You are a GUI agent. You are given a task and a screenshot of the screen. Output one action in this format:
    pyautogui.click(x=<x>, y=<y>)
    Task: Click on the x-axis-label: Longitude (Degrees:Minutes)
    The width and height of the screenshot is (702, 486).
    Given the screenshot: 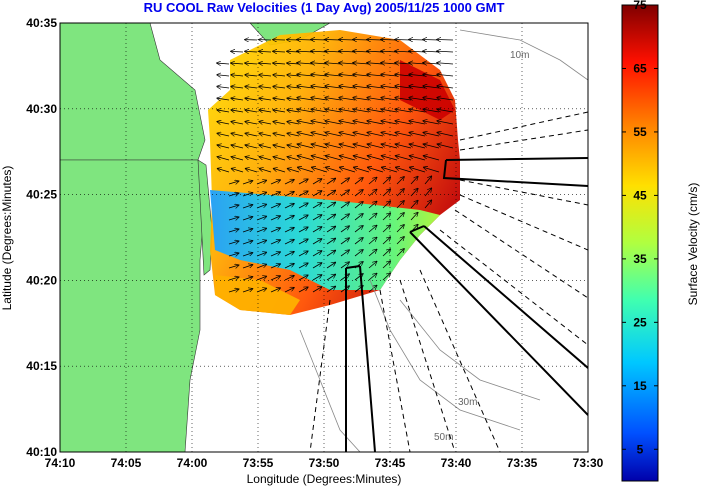 What is the action you would take?
    pyautogui.click(x=324, y=479)
    